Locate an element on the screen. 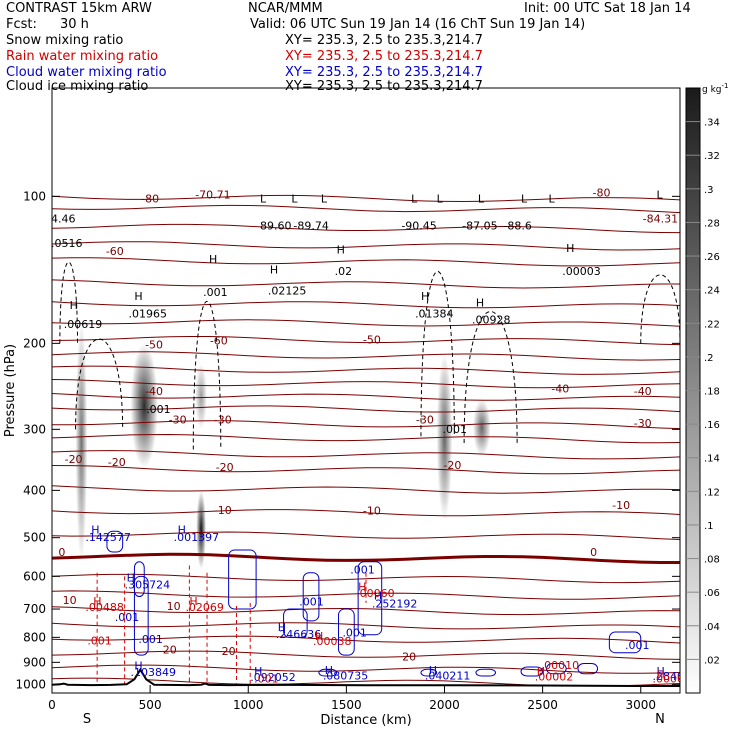 This screenshot has height=740, width=740. snow-ice-label: .001 is located at coordinates (158, 409).